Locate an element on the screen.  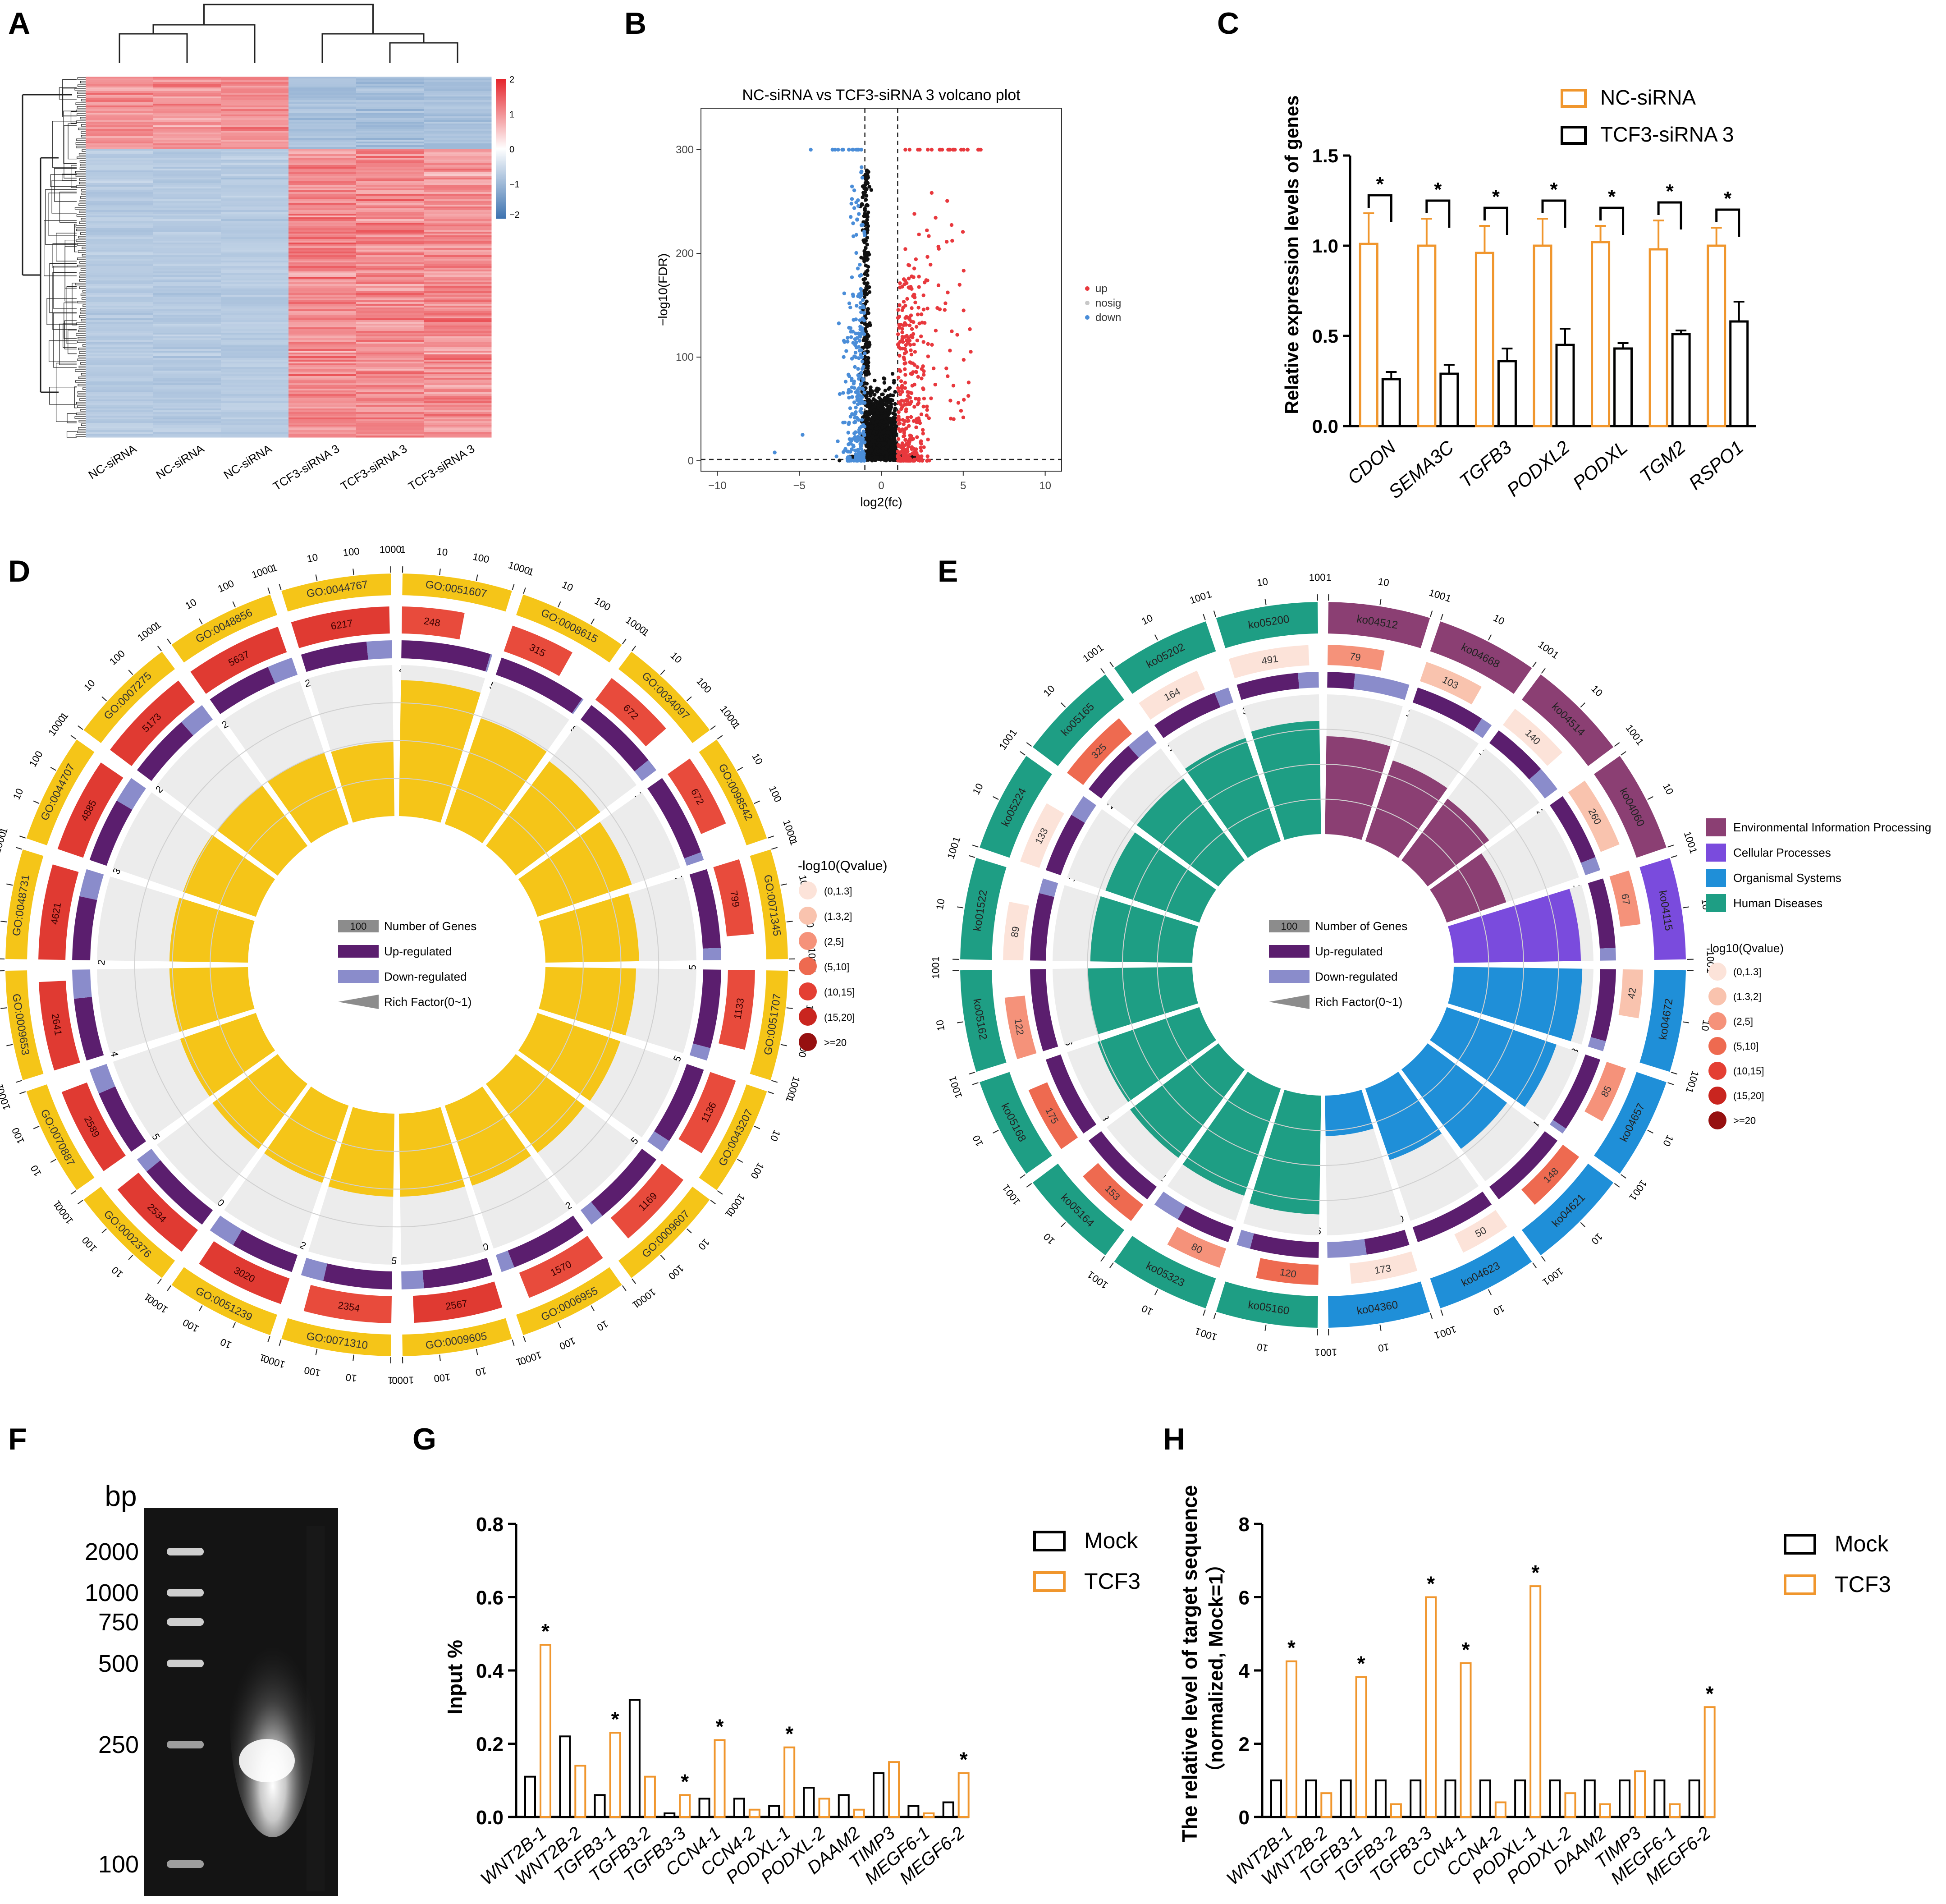
column-dendrogram is located at coordinates (288, 33).